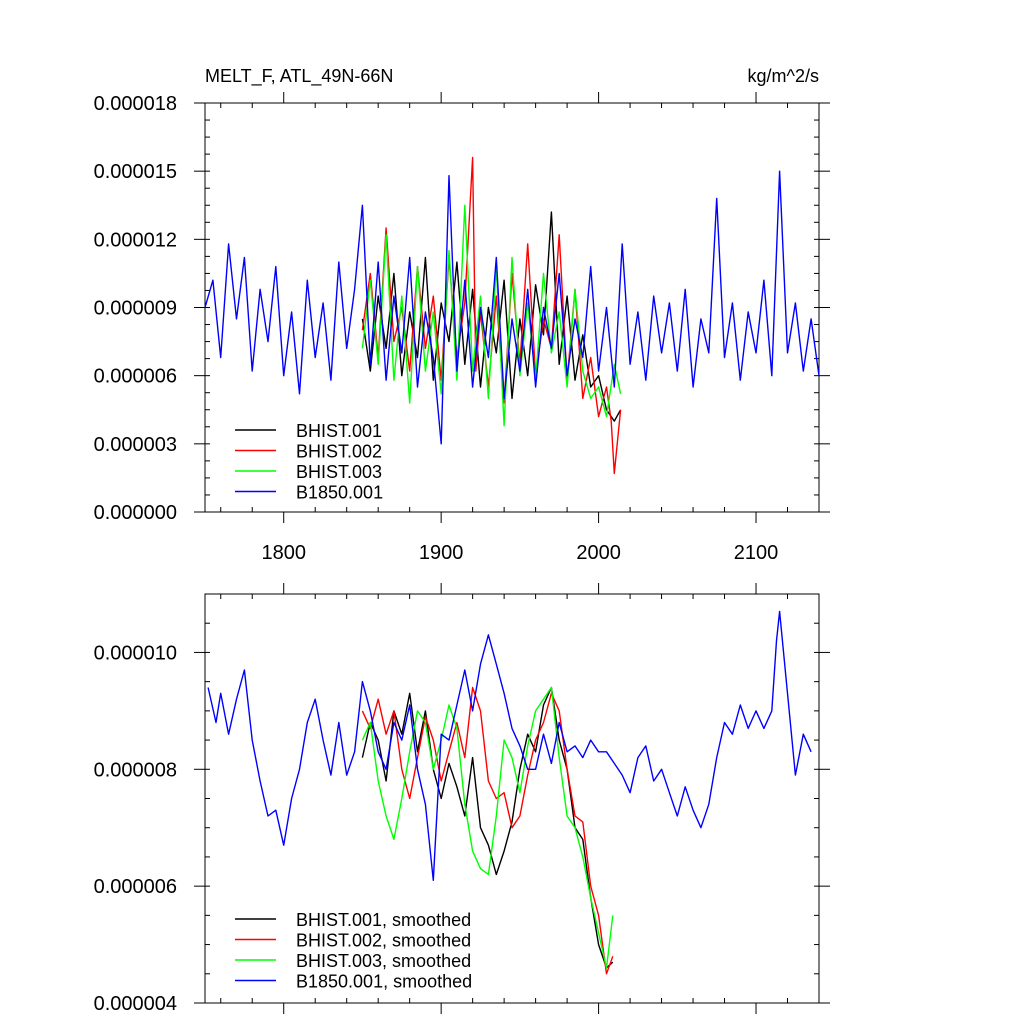 This screenshot has width=1024, height=1024. What do you see at coordinates (135, 770) in the screenshot?
I see `y-tick-label: 0.000008` at bounding box center [135, 770].